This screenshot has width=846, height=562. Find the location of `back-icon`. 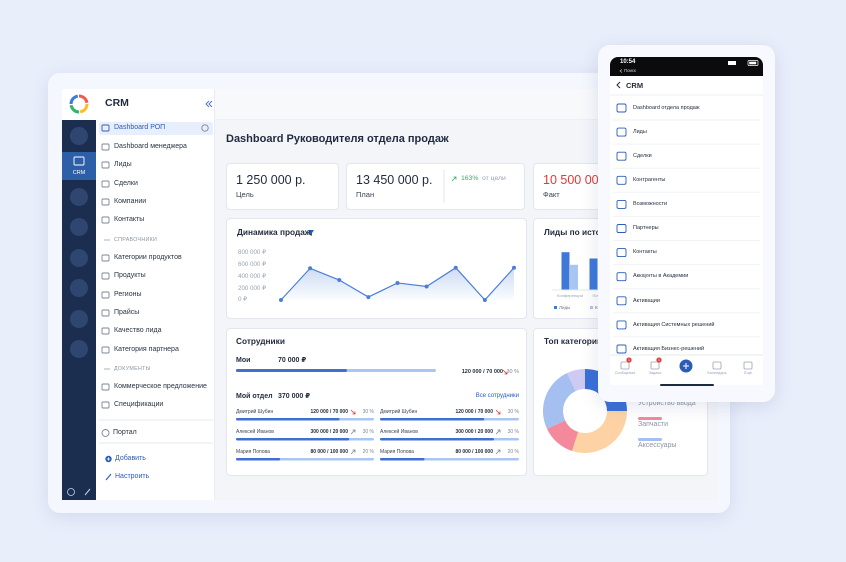

back-icon is located at coordinates (618, 85).